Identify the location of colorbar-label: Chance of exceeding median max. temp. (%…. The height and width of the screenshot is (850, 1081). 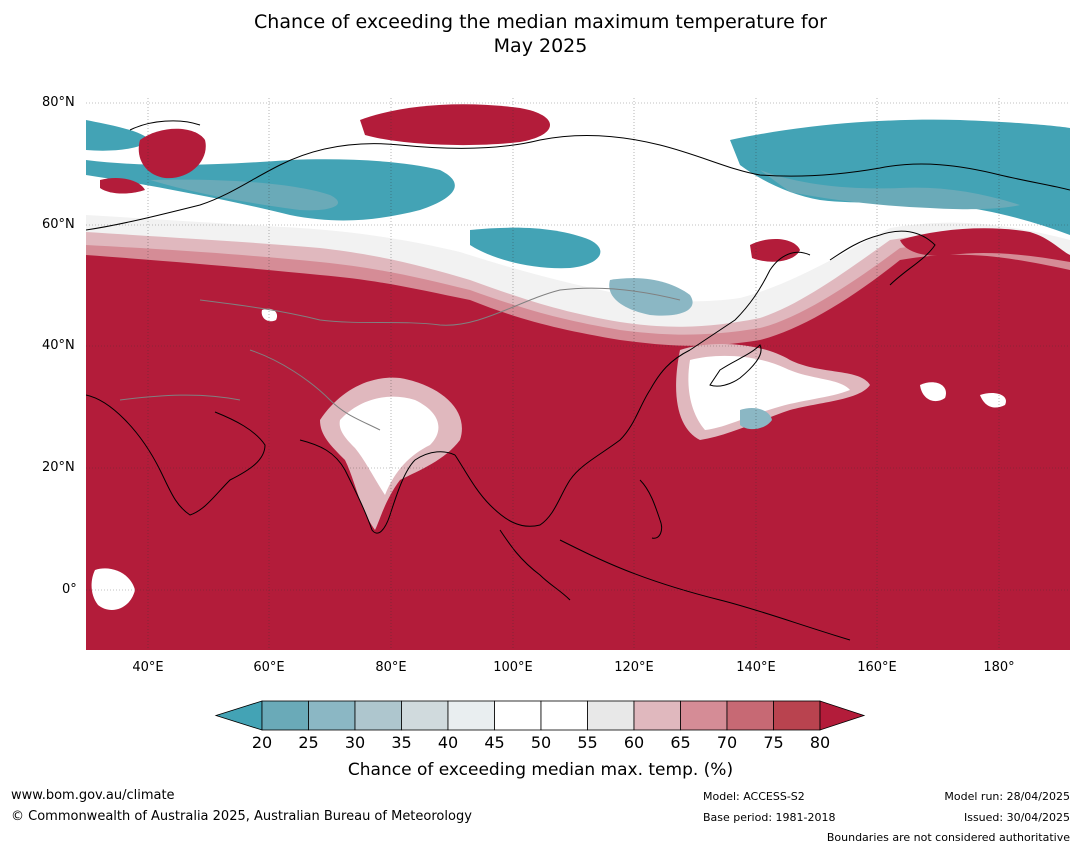
(540, 770).